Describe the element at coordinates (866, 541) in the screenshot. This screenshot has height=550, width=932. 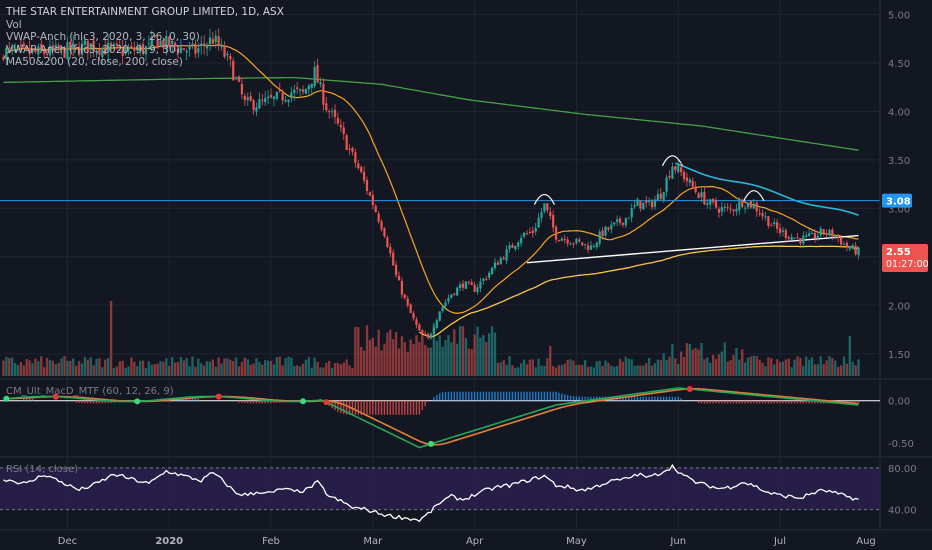
I see `time-tick-label: Aug` at that location.